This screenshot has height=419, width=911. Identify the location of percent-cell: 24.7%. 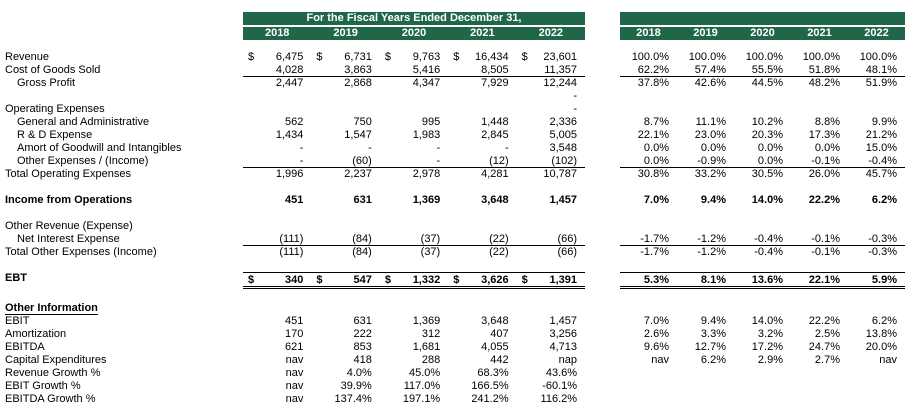
(819, 347).